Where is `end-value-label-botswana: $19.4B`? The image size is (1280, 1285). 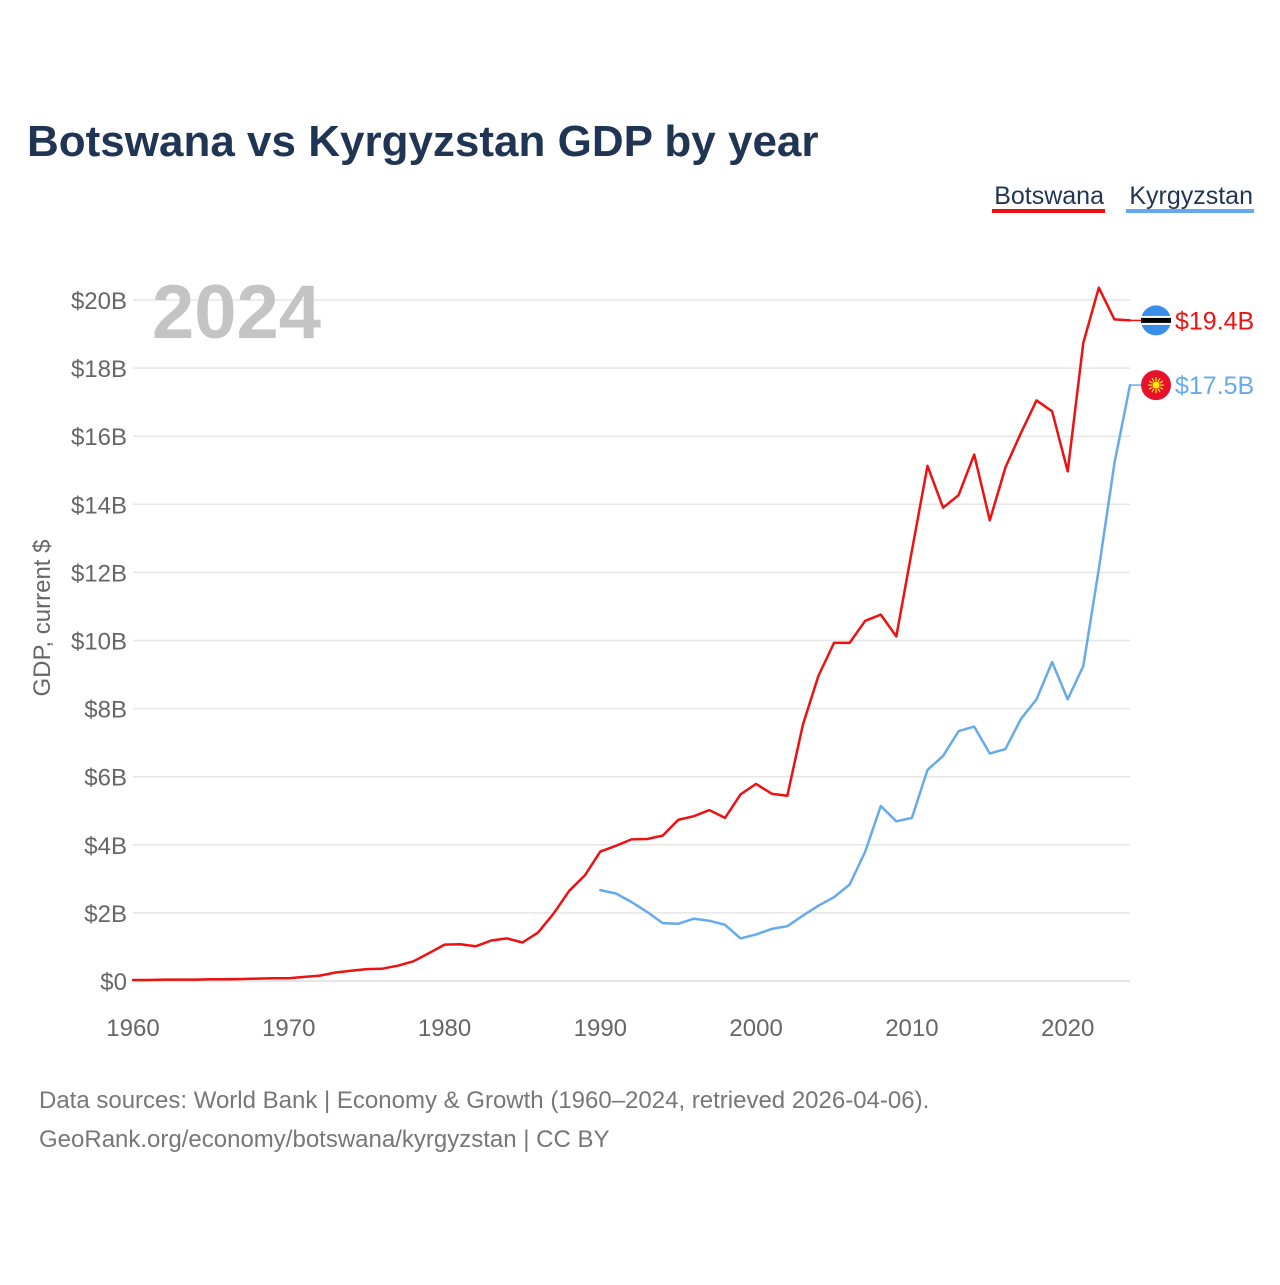 end-value-label-botswana: $19.4B is located at coordinates (1214, 321).